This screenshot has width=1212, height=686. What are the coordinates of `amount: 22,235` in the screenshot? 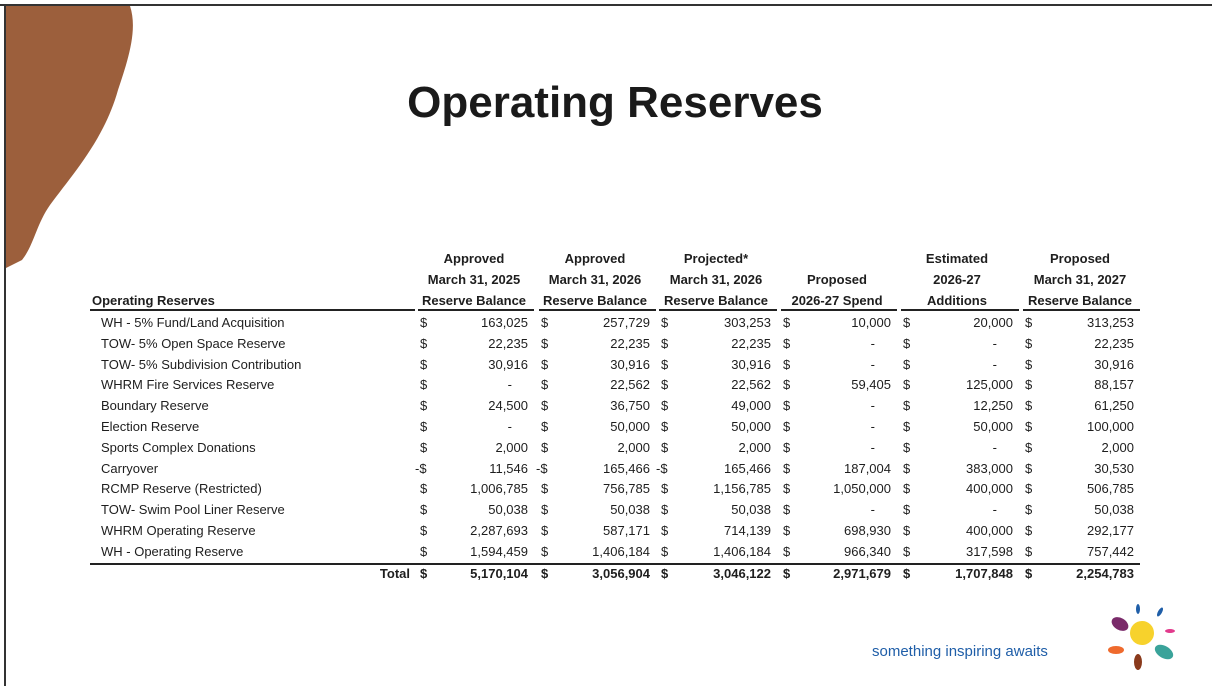 It's located at (1114, 343).